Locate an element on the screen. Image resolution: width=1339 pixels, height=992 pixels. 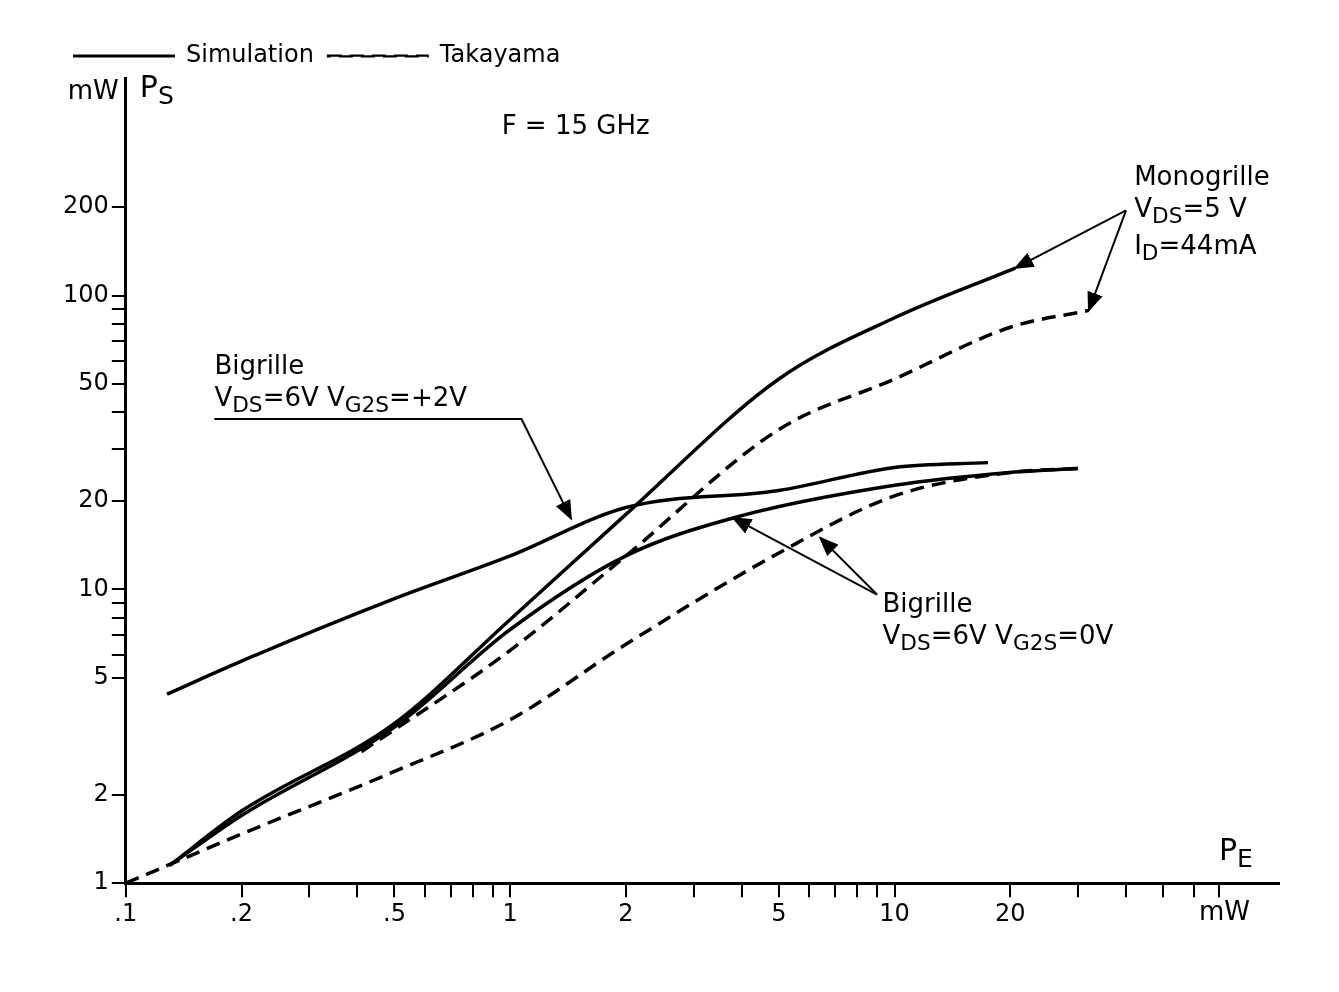
y-tick-label: 20 is located at coordinates (93, 499).